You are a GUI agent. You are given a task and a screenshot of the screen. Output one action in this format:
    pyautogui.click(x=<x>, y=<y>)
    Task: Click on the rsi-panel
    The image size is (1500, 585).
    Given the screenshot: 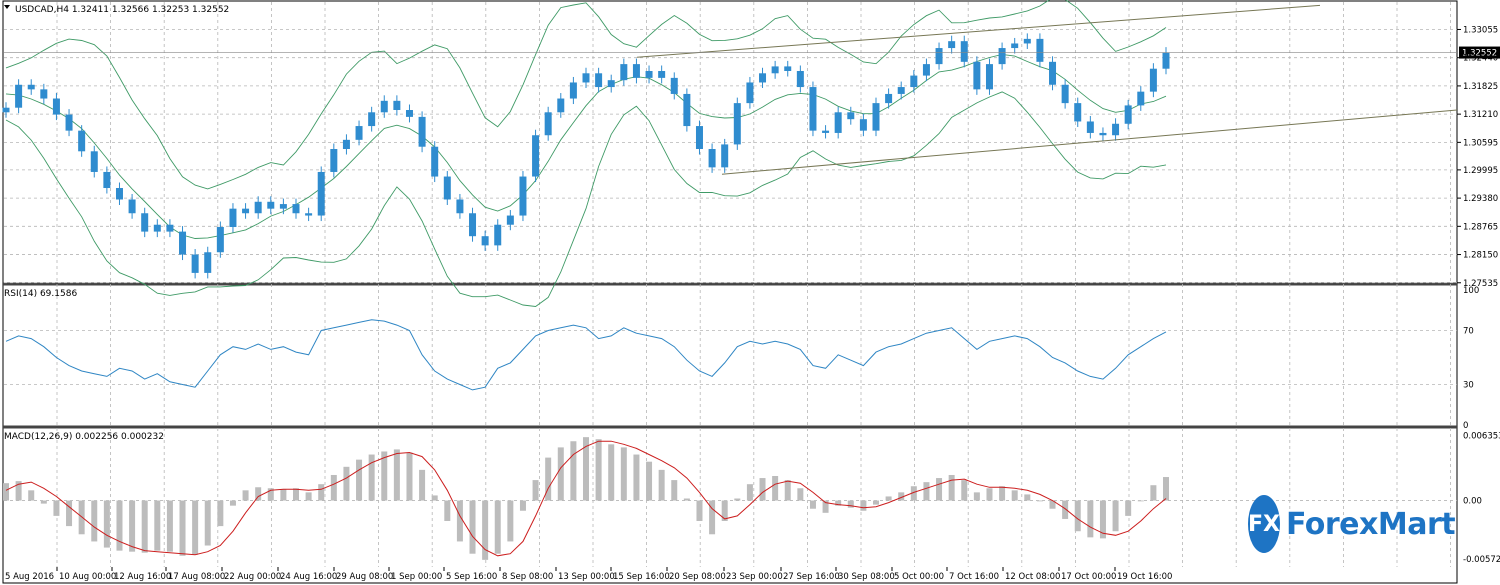 What is the action you would take?
    pyautogui.click(x=586, y=355)
    